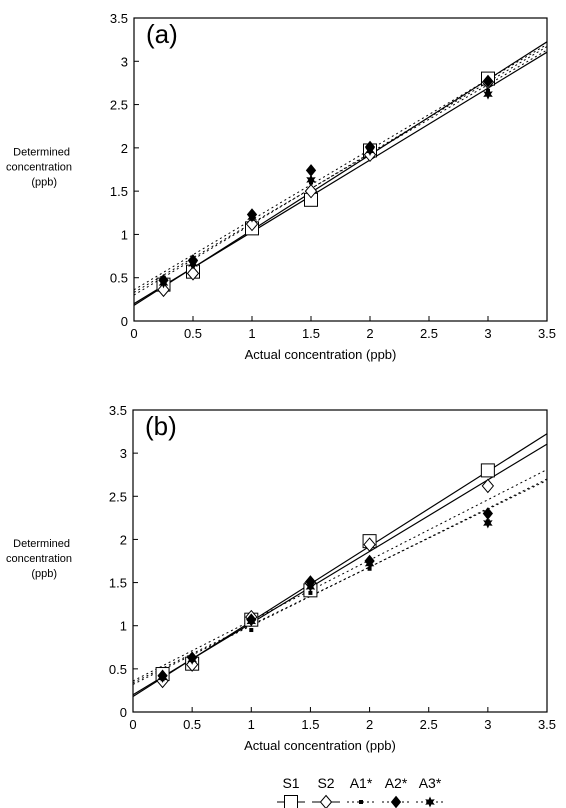  What do you see at coordinates (326, 801) in the screenshot?
I see `legend-marker-s2` at bounding box center [326, 801].